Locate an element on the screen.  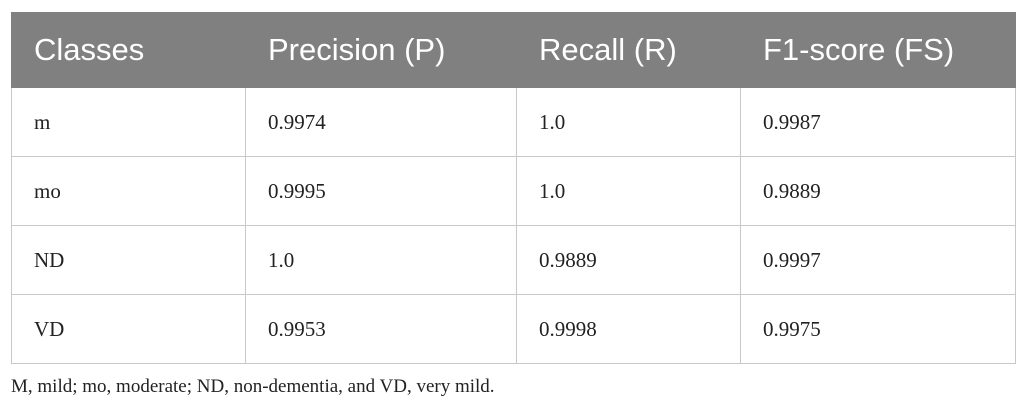
table-cell: 0.9975 is located at coordinates (878, 329).